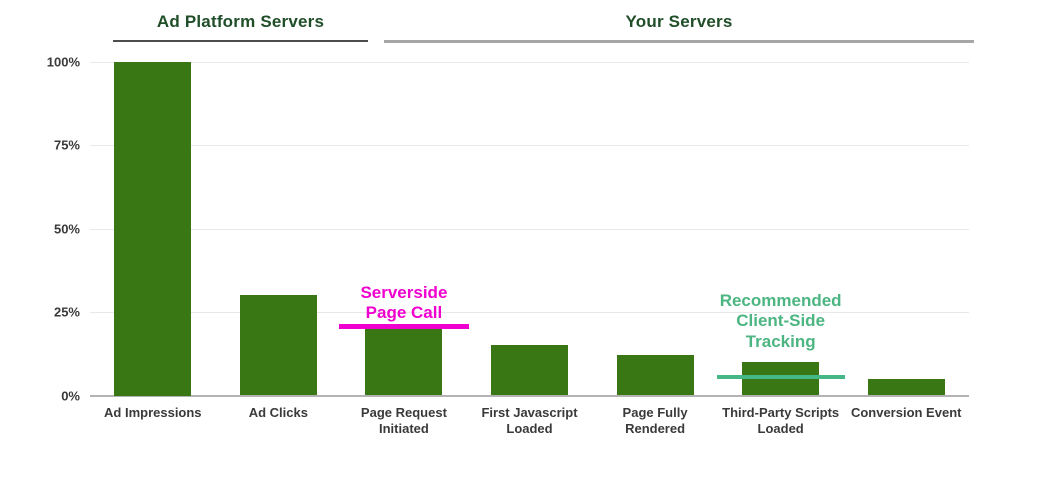 The width and height of the screenshot is (1049, 484). I want to click on category-label-ad-clicks: Ad Clicks, so click(278, 412).